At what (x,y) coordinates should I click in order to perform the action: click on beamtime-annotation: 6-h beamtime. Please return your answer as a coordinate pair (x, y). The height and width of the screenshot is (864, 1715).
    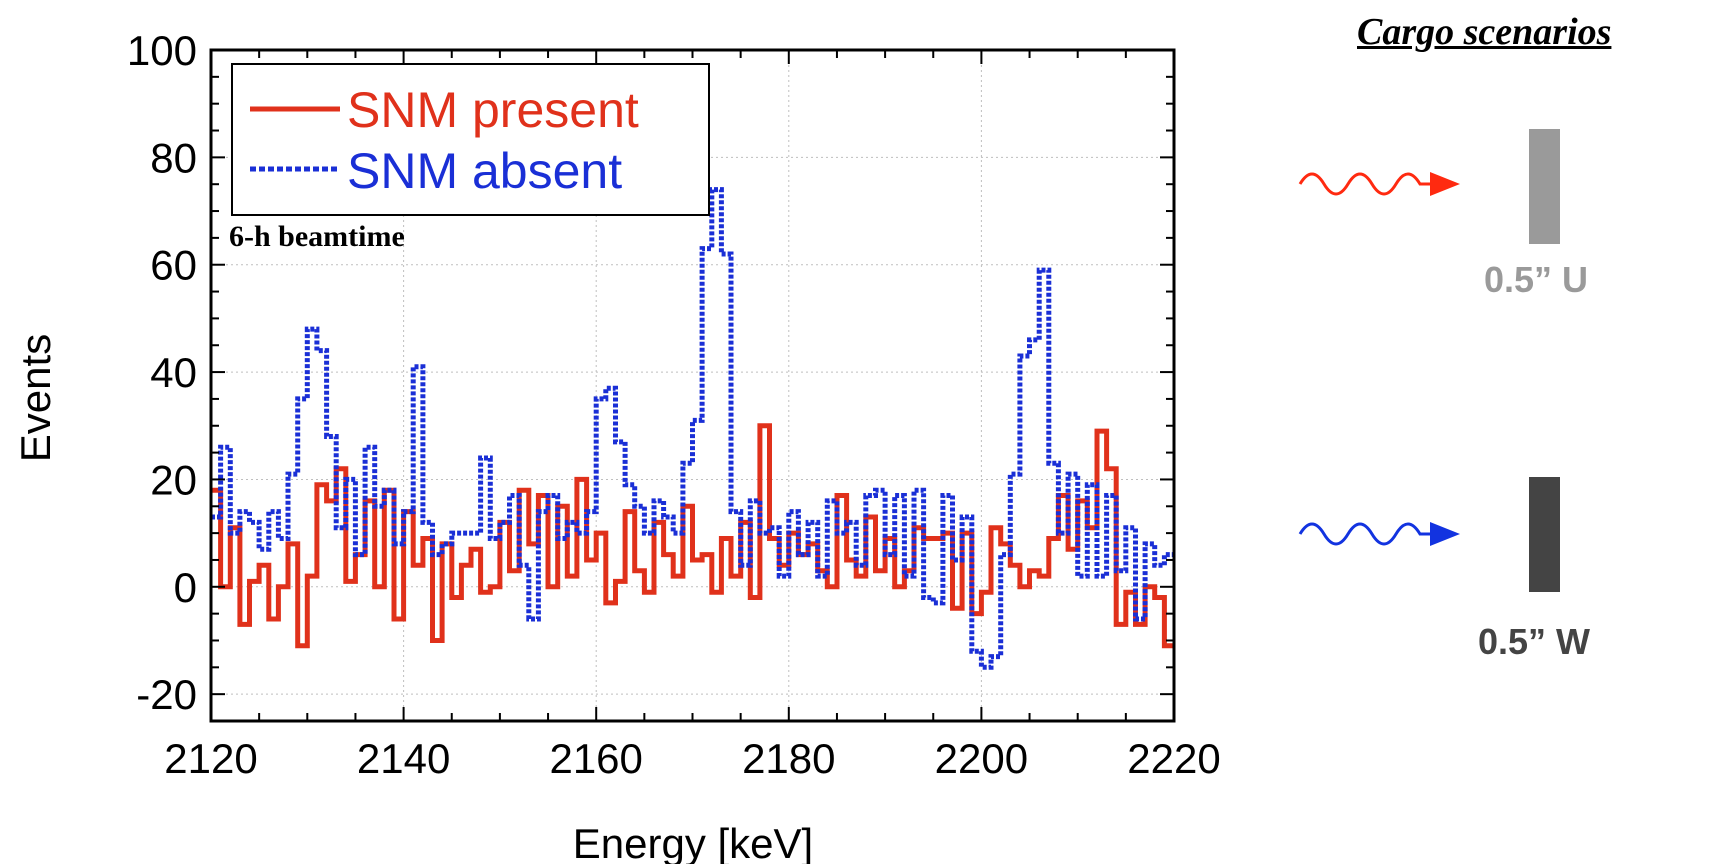
    Looking at the image, I should click on (317, 236).